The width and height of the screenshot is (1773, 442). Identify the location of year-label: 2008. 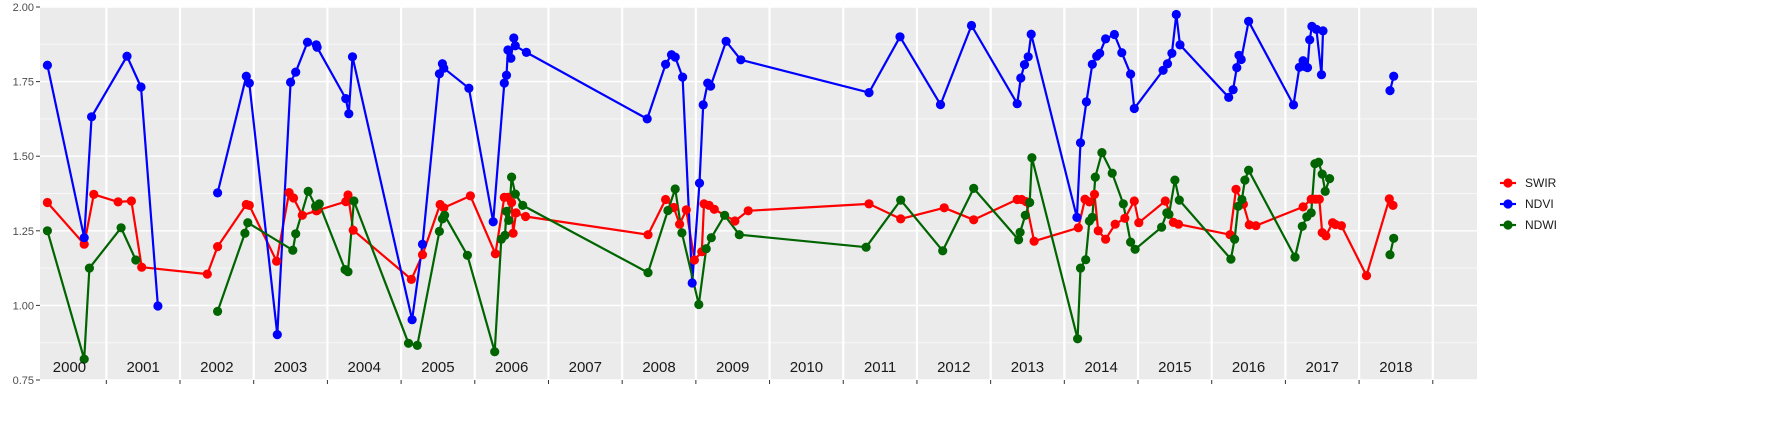
(658, 367).